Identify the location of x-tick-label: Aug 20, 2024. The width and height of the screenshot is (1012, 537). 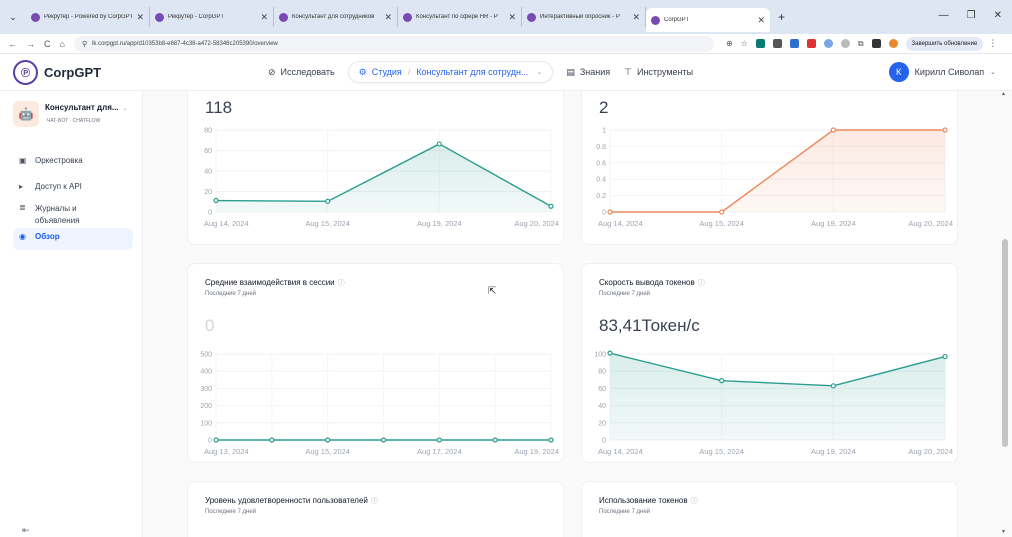
(930, 451).